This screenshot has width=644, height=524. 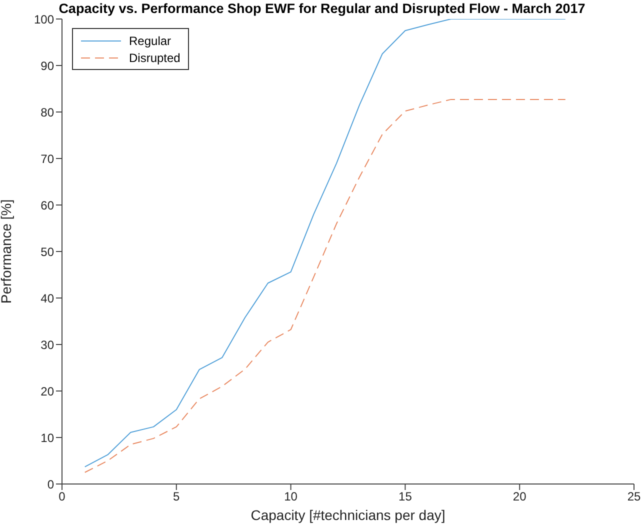 I want to click on y-tick-label: 100, so click(x=44, y=19).